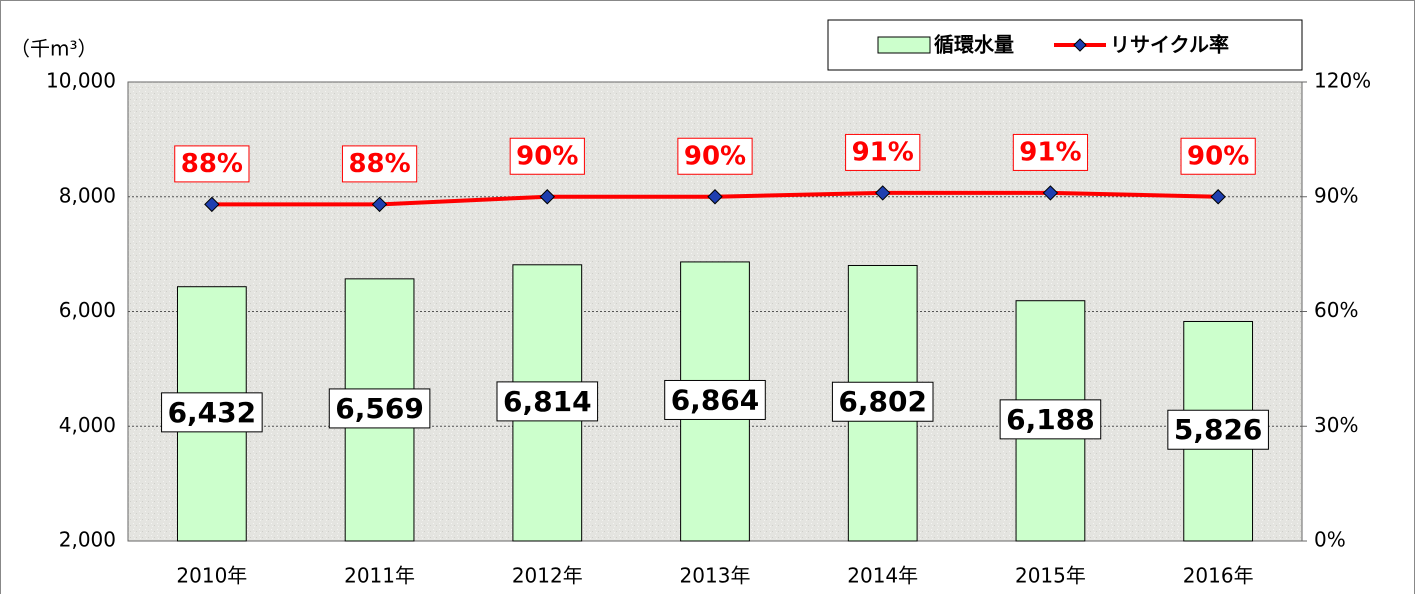  I want to click on data-label: 6,569, so click(379, 408).